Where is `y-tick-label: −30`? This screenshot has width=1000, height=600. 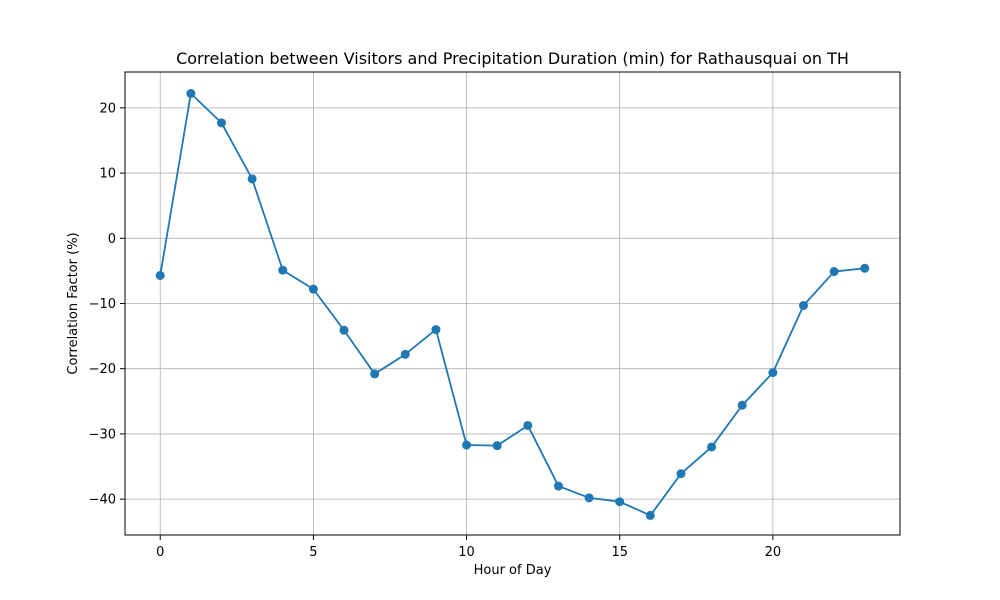
y-tick-label: −30 is located at coordinates (102, 434).